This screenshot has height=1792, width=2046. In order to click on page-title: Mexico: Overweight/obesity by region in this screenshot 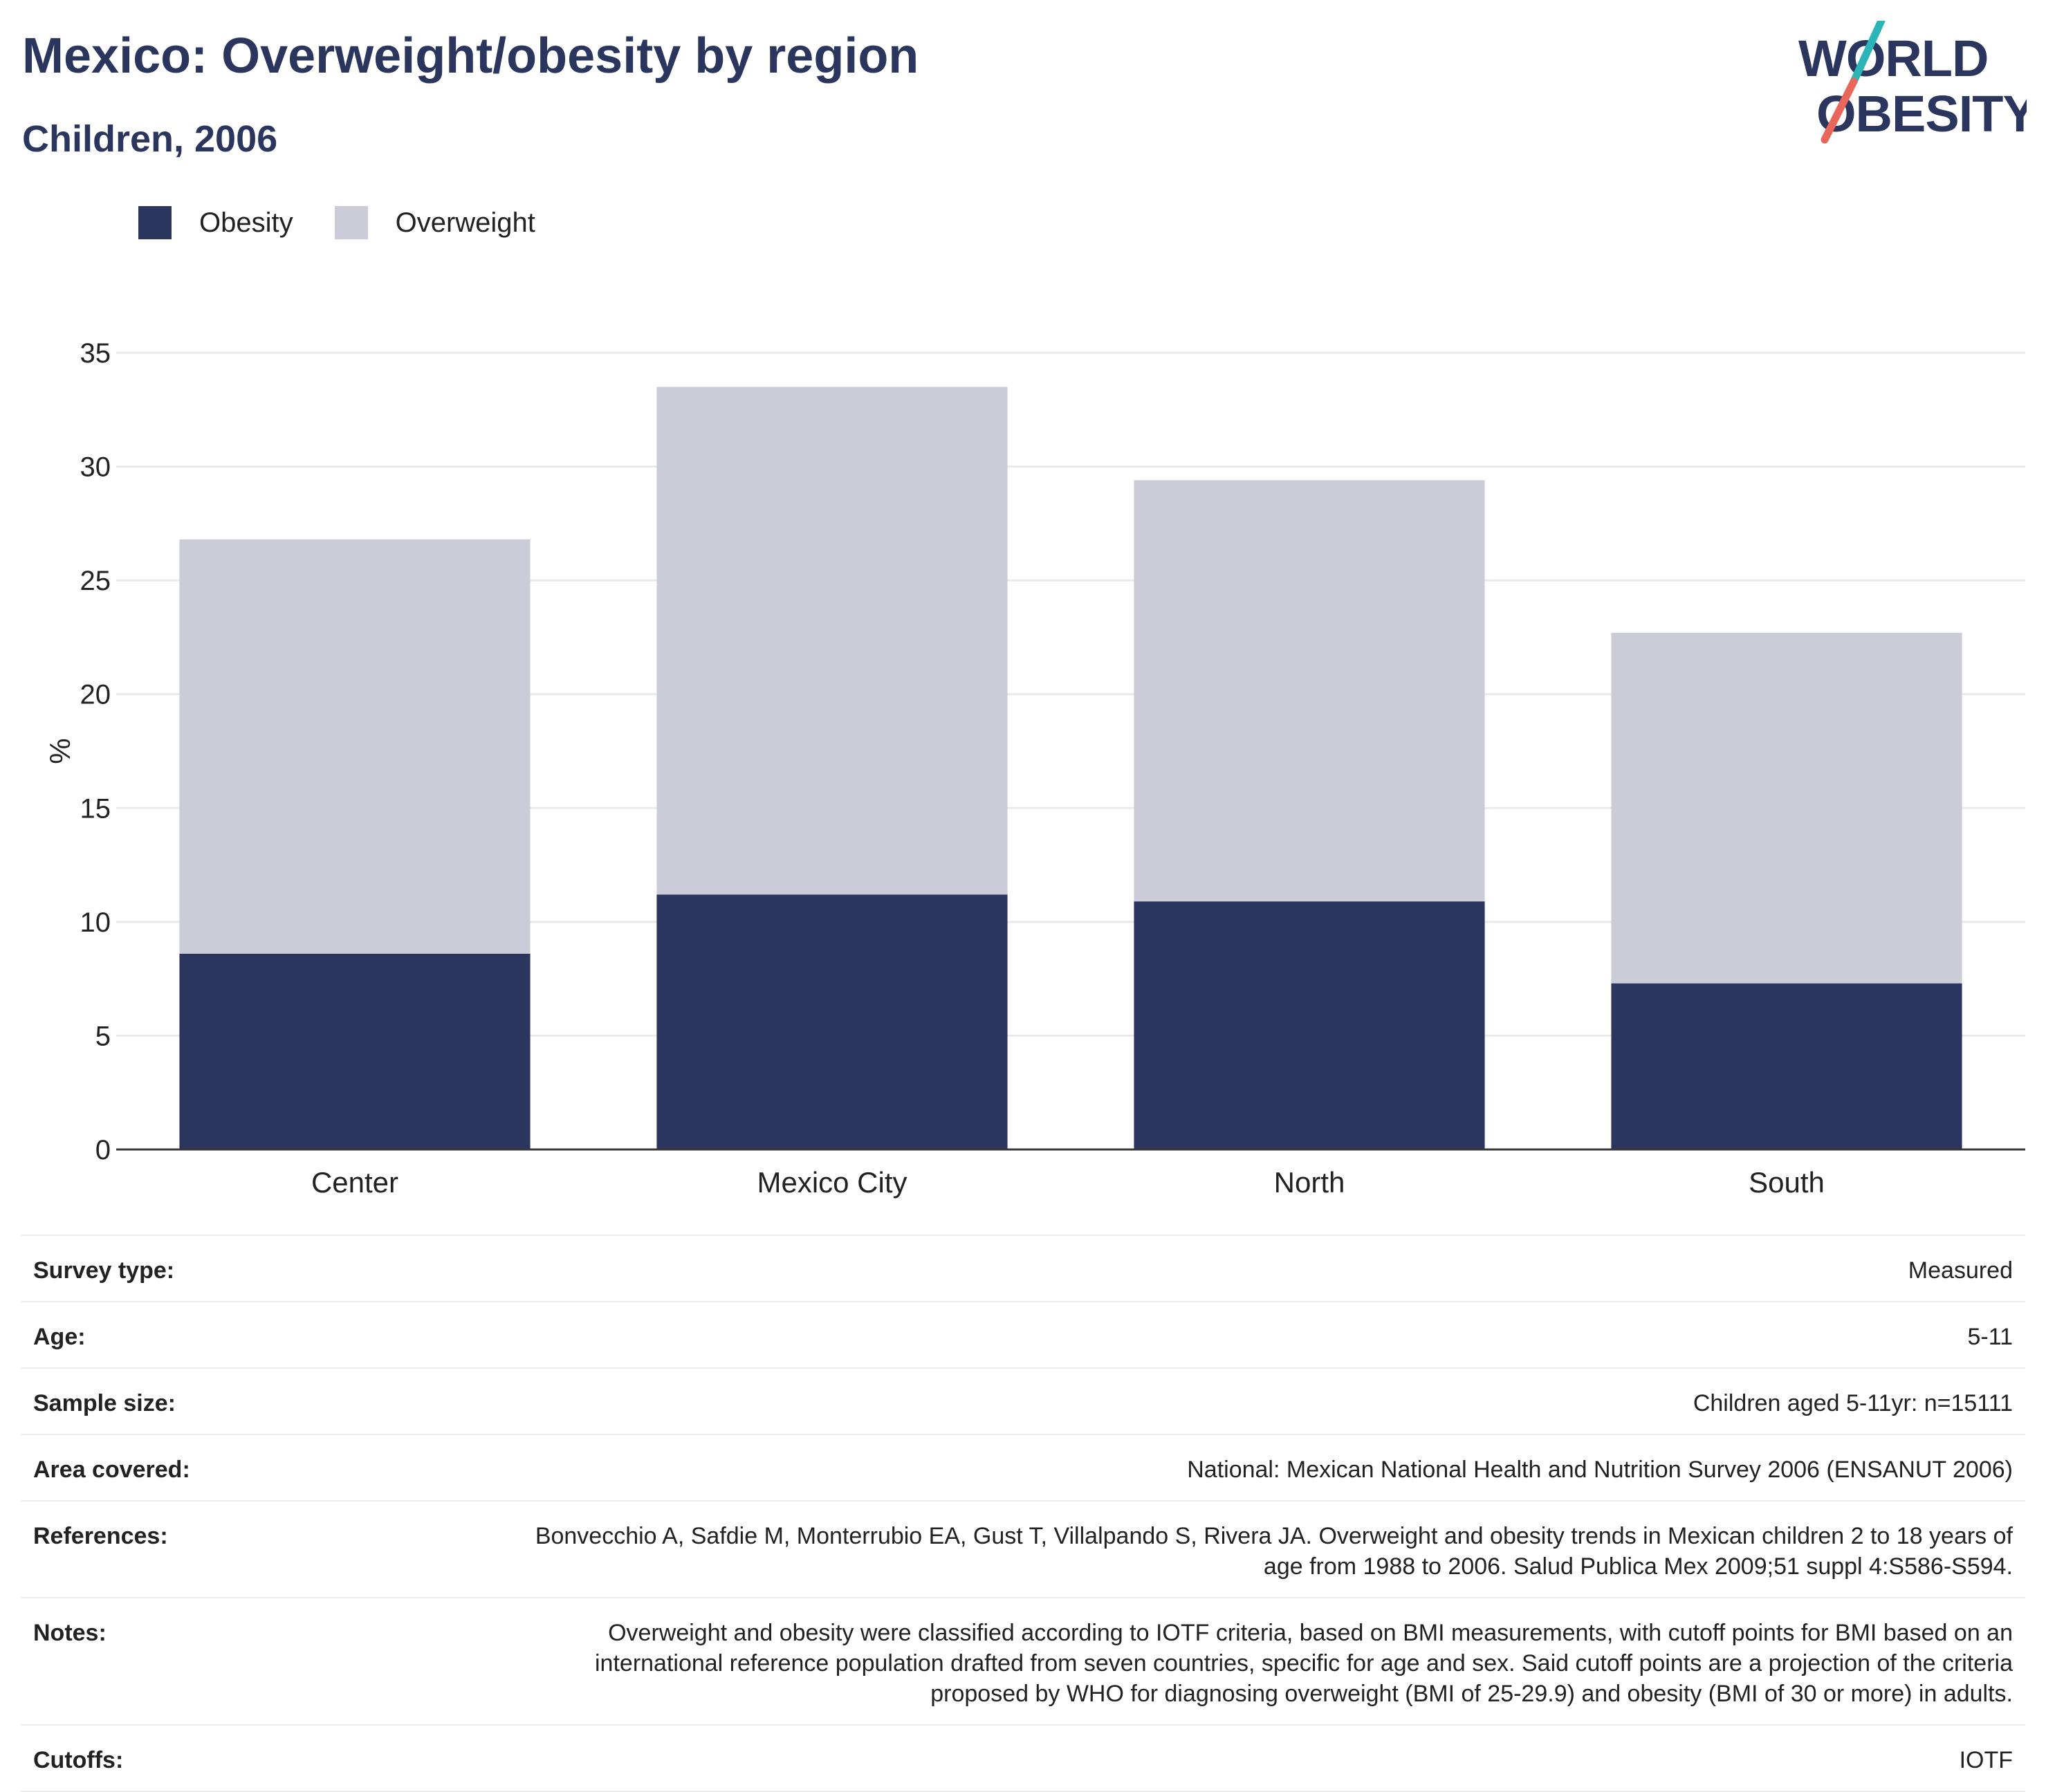, I will do `click(470, 56)`.